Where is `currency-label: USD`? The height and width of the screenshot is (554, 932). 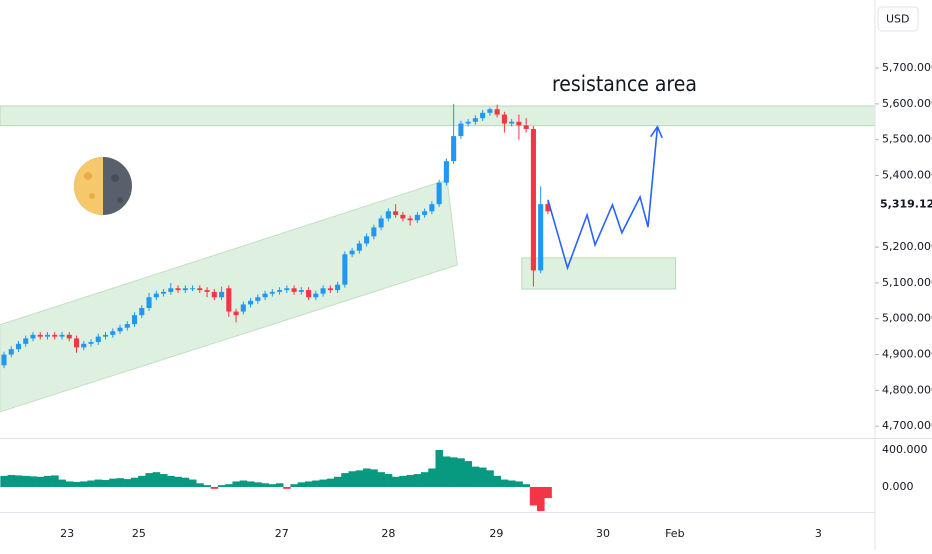
currency-label: USD is located at coordinates (898, 19).